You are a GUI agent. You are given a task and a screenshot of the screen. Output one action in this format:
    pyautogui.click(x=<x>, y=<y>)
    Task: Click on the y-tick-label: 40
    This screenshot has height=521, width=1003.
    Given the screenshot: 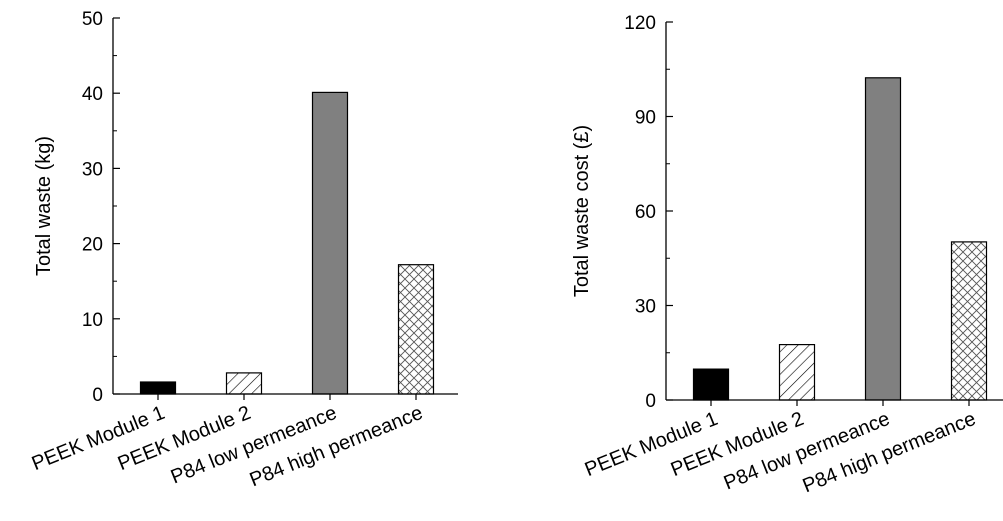 What is the action you would take?
    pyautogui.click(x=92, y=94)
    